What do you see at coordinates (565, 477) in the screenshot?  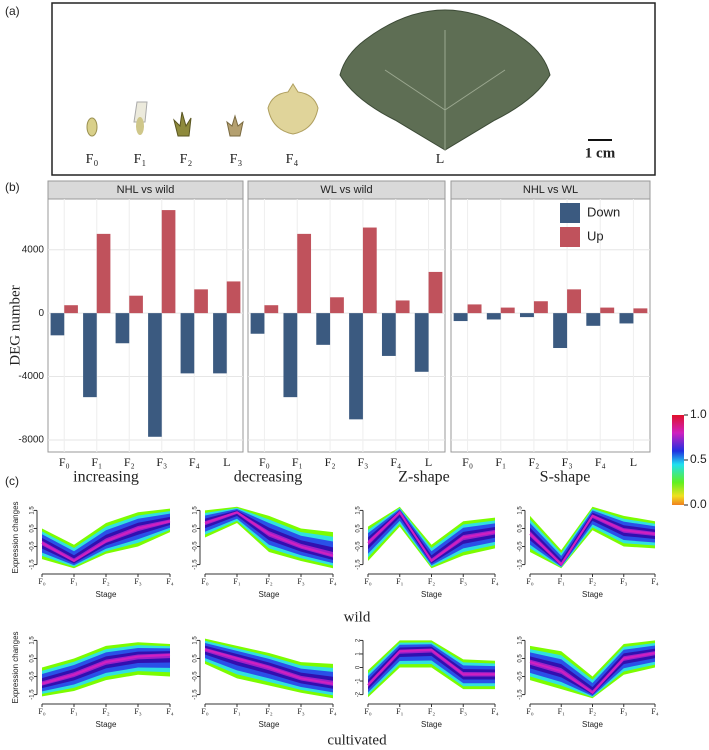 I see `column-title: S-shape` at bounding box center [565, 477].